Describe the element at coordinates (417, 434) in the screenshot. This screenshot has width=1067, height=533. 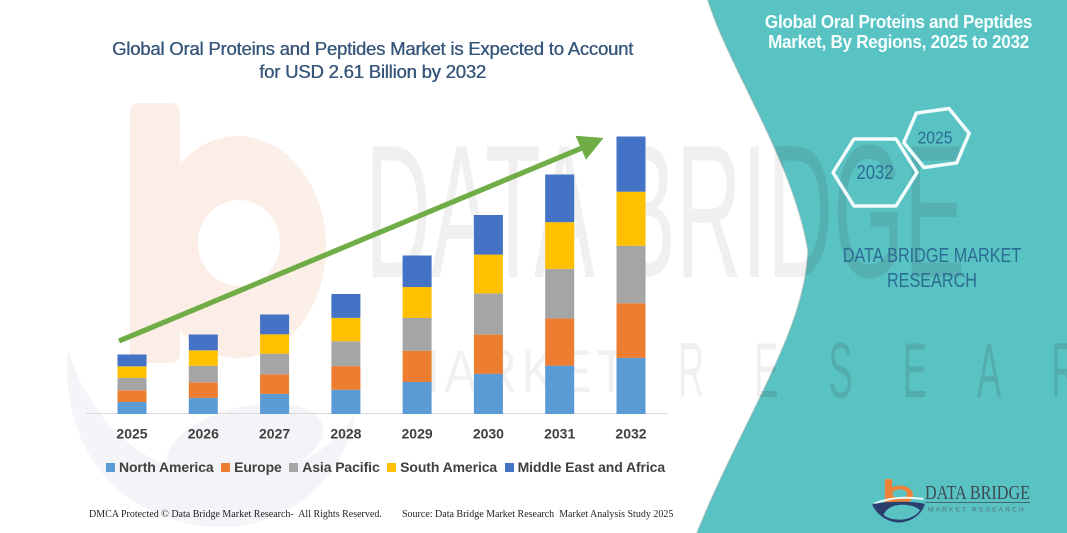
I see `svg-text: 2029` at that location.